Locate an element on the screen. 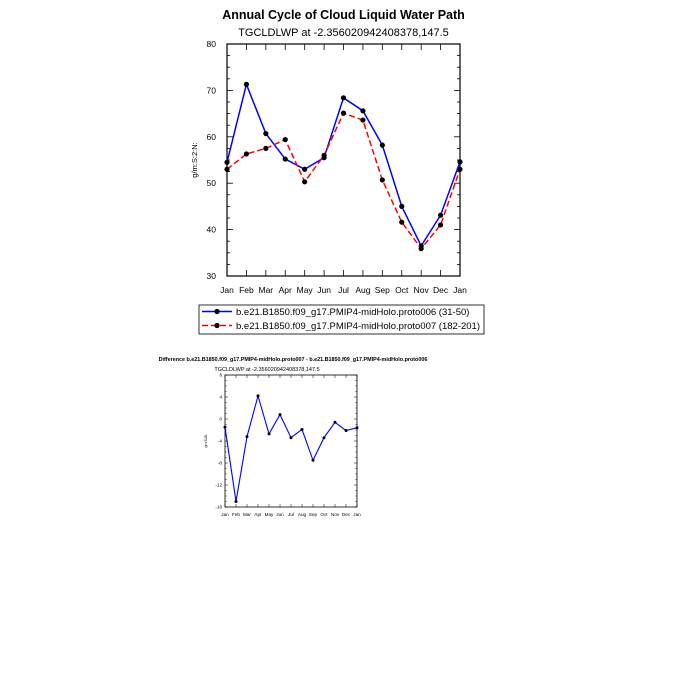 The height and width of the screenshot is (680, 675). y-tick-label: 80 is located at coordinates (212, 44).